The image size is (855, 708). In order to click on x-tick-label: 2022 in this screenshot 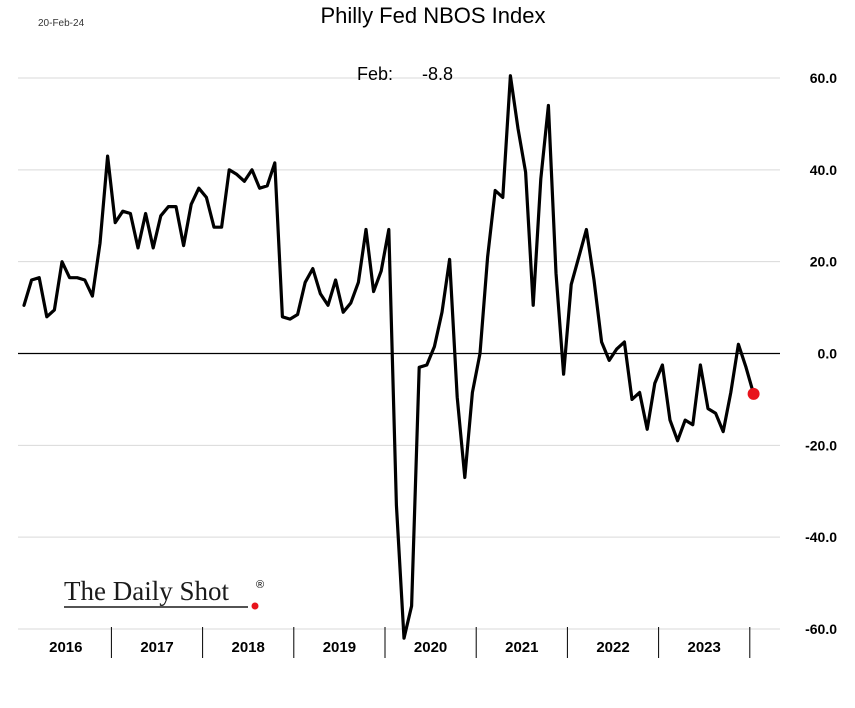, I will do `click(612, 647)`.